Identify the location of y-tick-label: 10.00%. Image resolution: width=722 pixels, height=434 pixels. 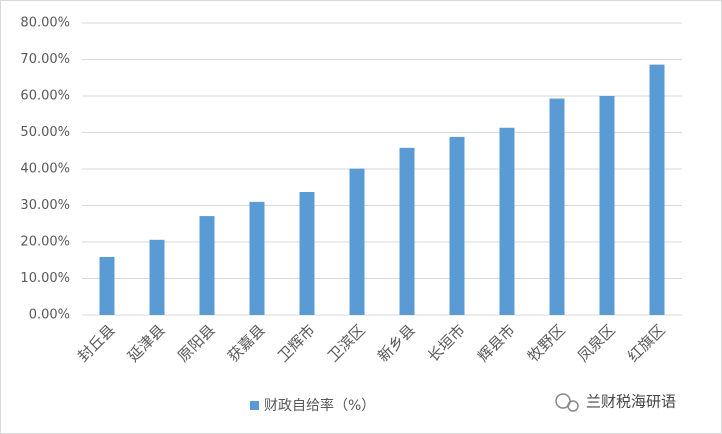
(45, 278).